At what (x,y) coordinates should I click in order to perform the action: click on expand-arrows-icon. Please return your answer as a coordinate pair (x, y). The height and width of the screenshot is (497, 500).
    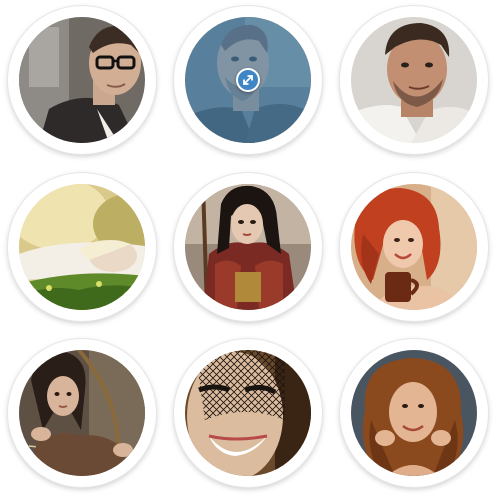
    Looking at the image, I should click on (248, 80).